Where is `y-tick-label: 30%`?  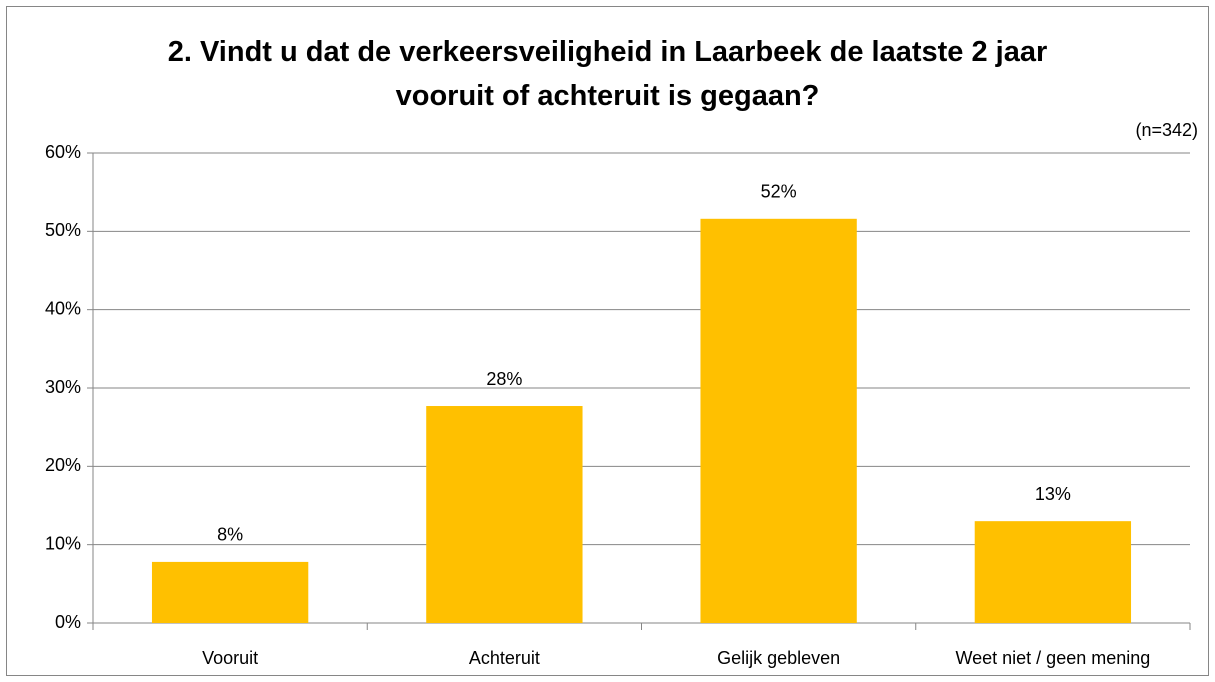 y-tick-label: 30% is located at coordinates (63, 387).